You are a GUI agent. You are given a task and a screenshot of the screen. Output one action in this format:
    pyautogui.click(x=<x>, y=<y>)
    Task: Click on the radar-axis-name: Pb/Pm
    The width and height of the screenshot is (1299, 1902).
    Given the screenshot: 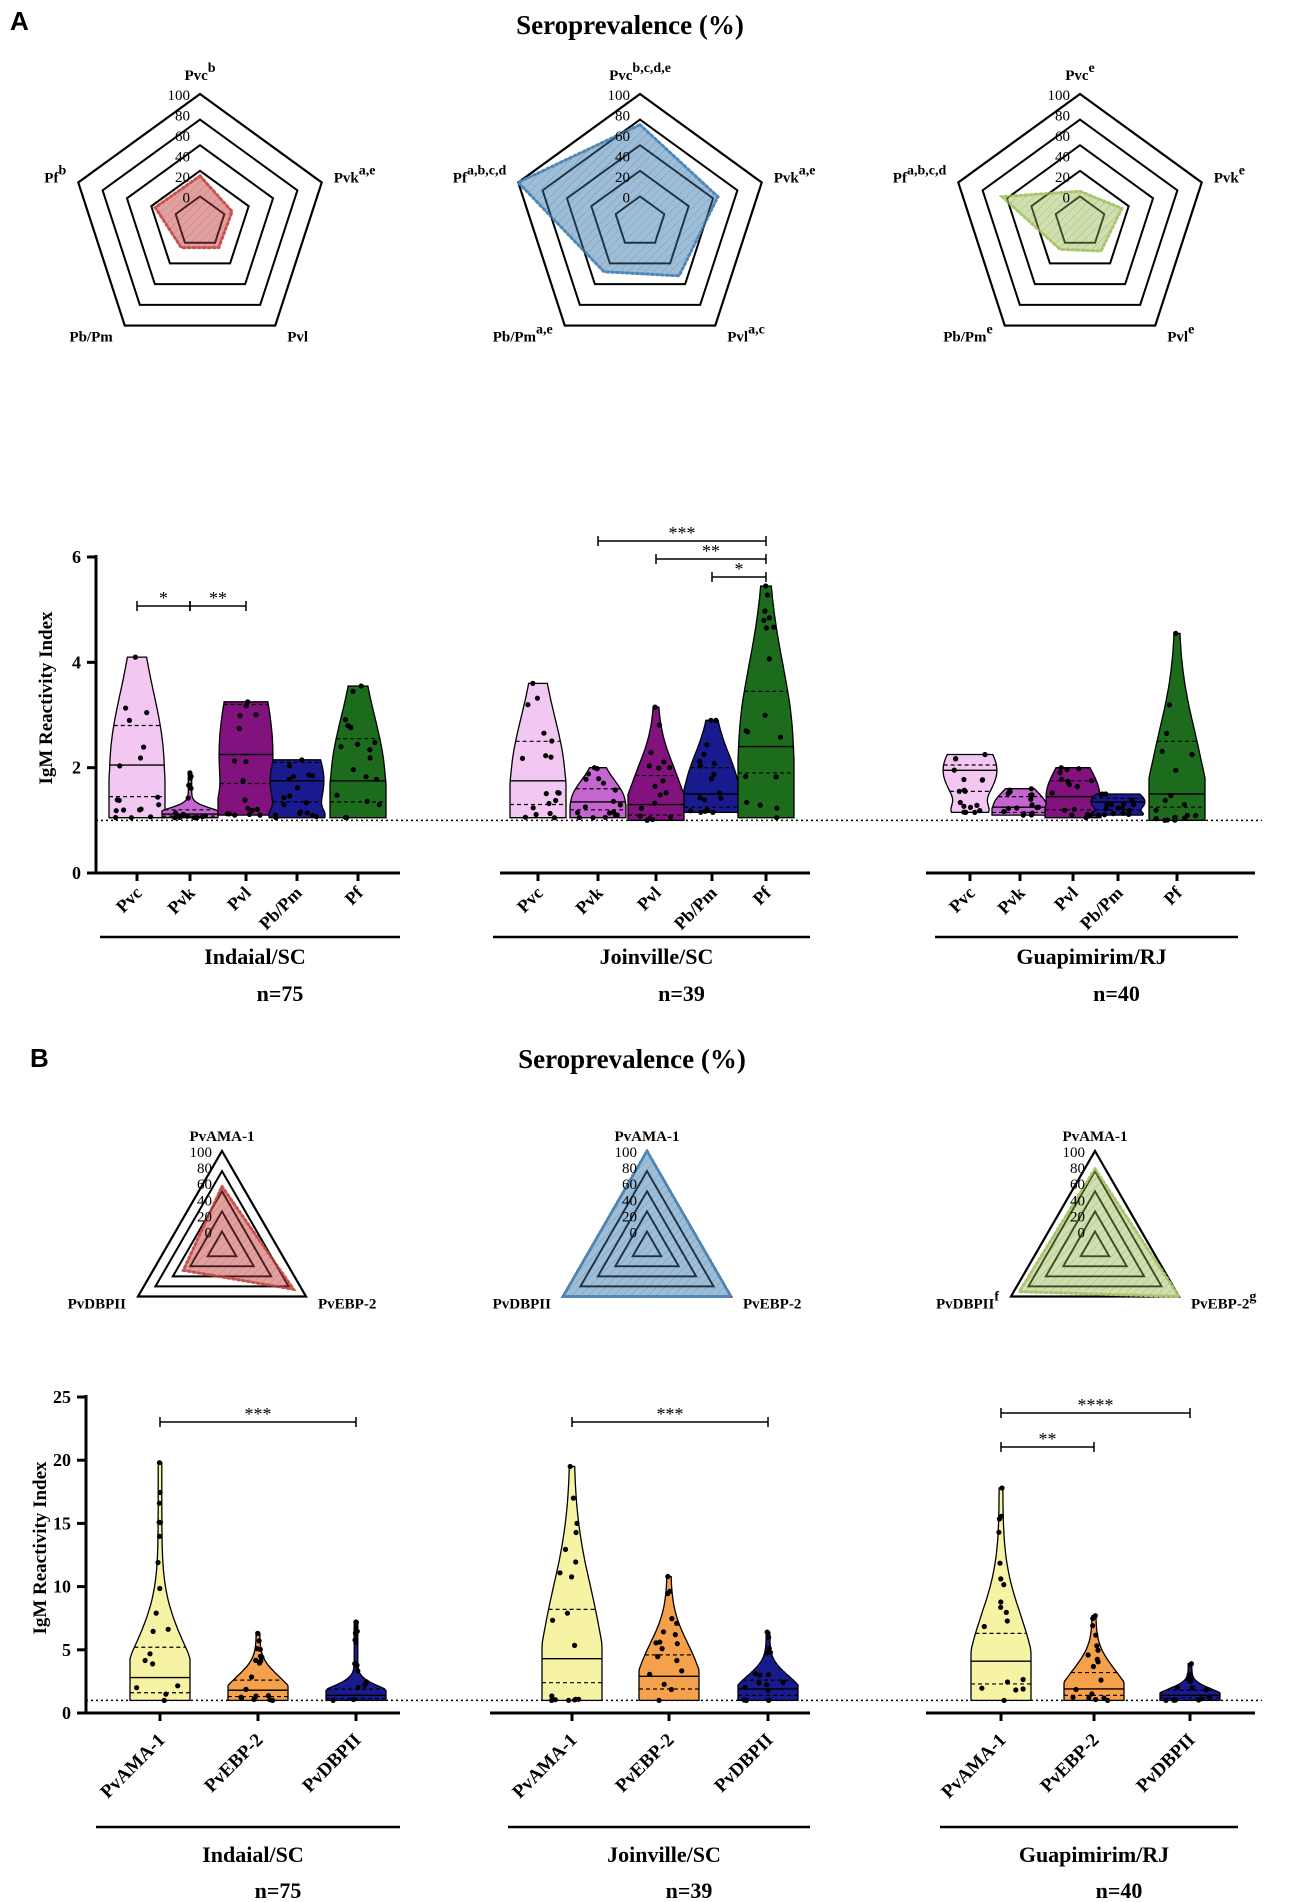 What is the action you would take?
    pyautogui.click(x=91, y=338)
    